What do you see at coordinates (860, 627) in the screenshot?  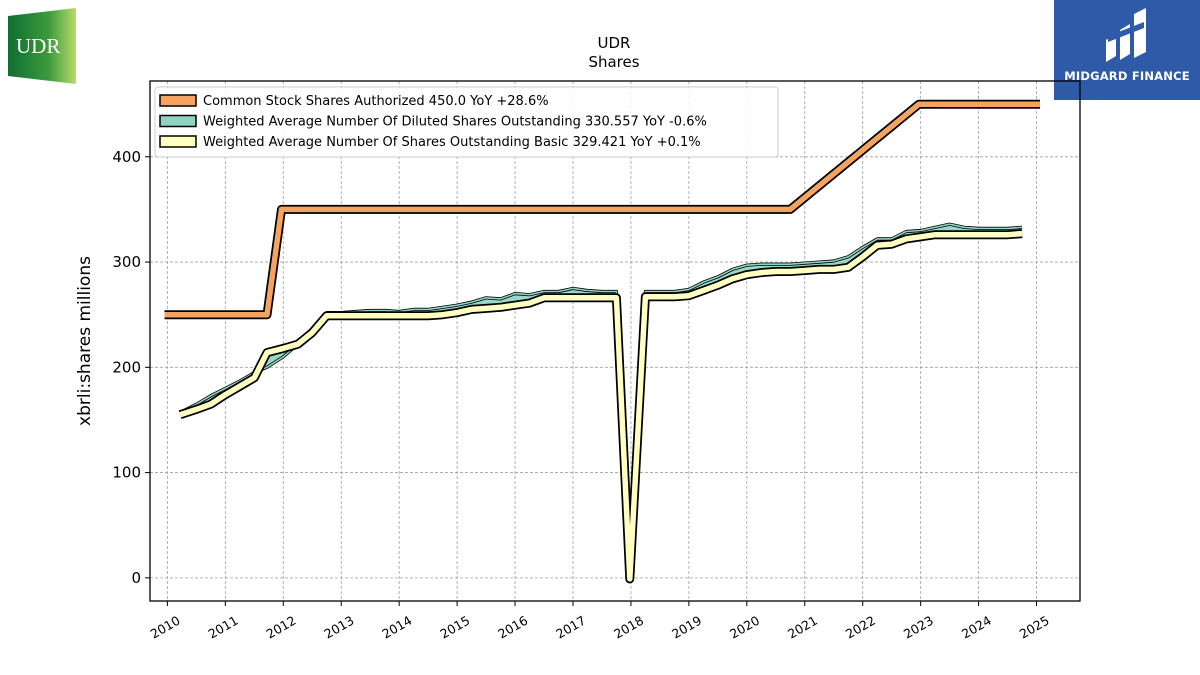 I see `x-tick-label: 2022` at bounding box center [860, 627].